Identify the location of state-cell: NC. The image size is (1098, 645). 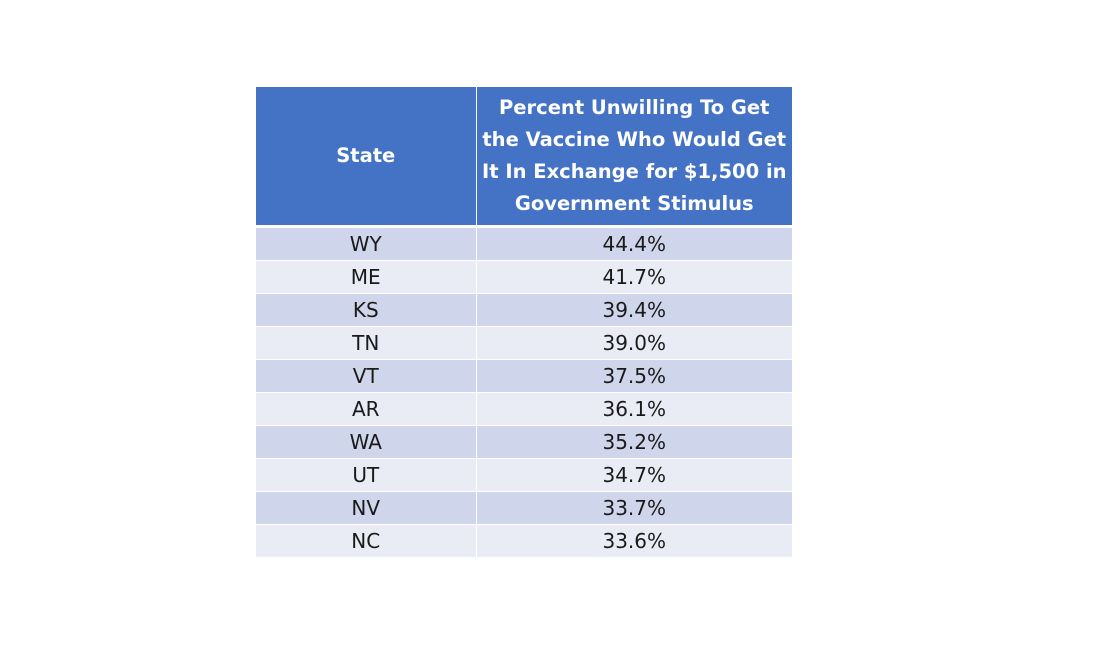
(366, 541).